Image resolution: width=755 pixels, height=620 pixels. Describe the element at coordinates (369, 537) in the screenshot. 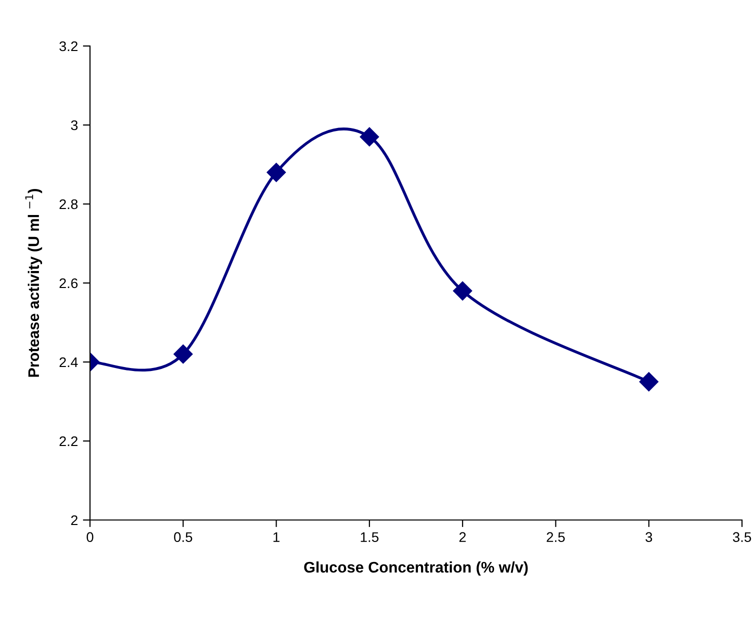

I see `x-tick-label: 1.5` at that location.